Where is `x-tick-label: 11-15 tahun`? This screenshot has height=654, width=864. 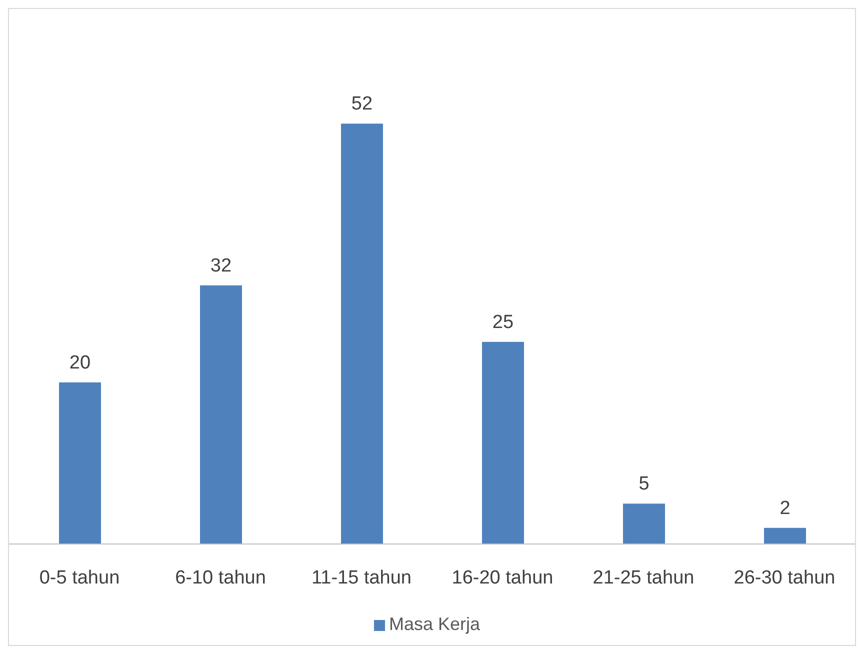
x-tick-label: 11-15 tahun is located at coordinates (361, 577).